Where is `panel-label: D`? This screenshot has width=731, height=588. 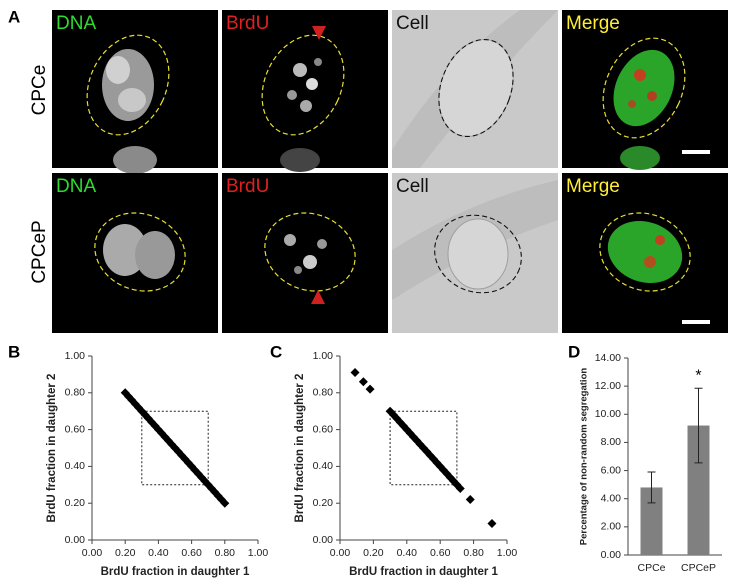 panel-label: D is located at coordinates (574, 351).